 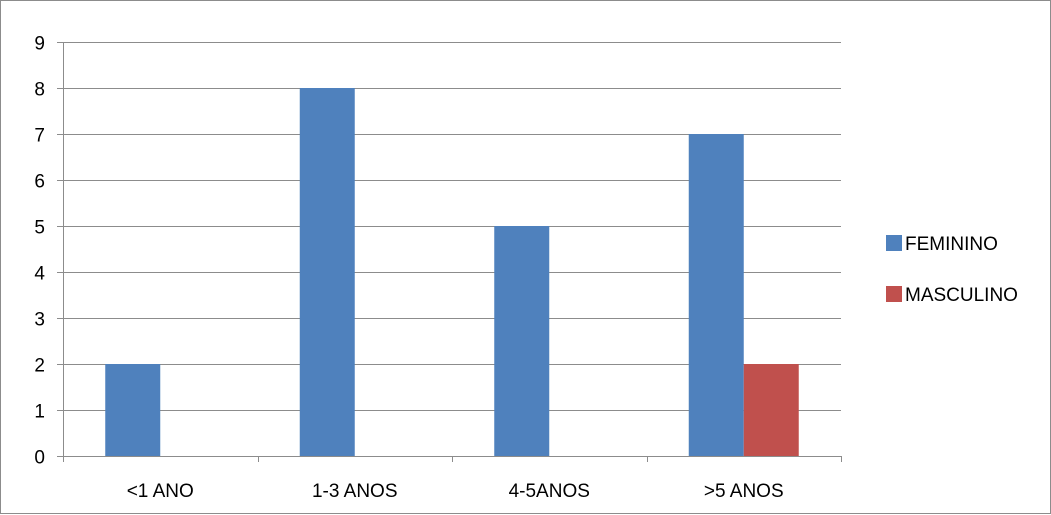 I want to click on legend: FEMININO MASCULINO, so click(x=952, y=270).